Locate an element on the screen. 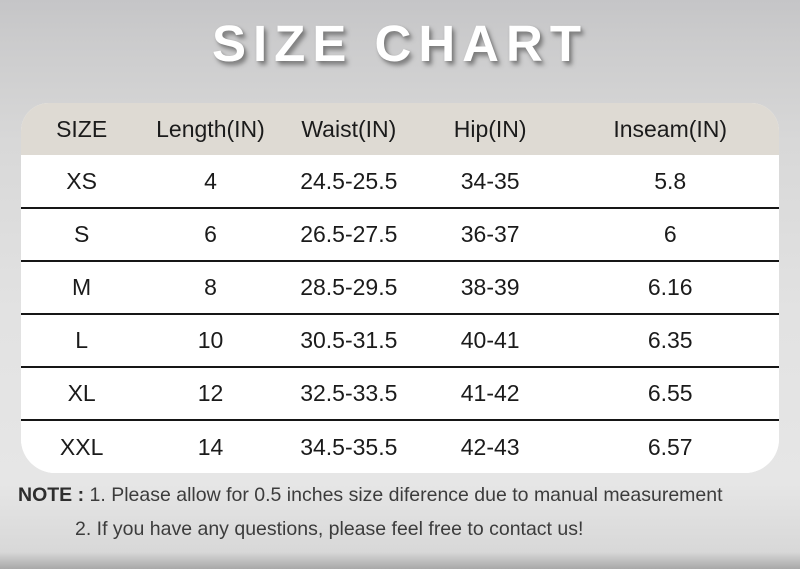  table-row-m: M 8 28.5-29.5 38-39 6.16 is located at coordinates (400, 287).